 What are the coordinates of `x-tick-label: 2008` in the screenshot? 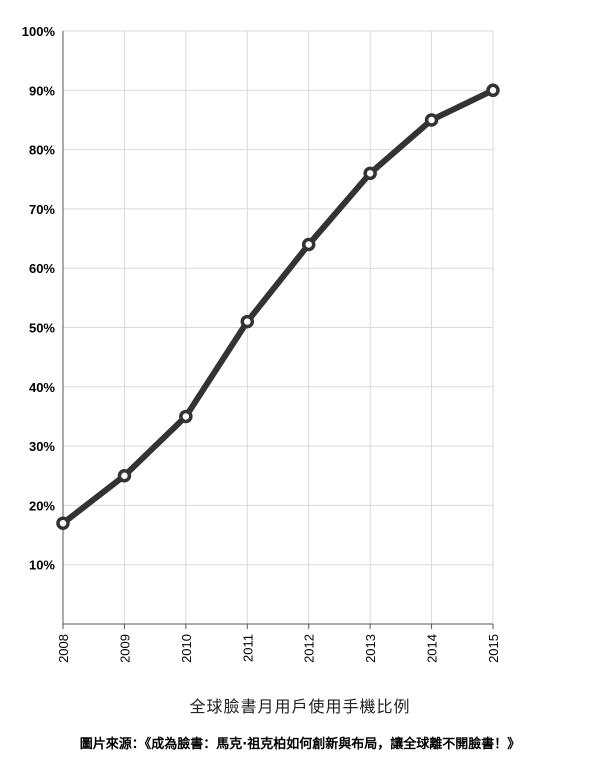 It's located at (63, 648).